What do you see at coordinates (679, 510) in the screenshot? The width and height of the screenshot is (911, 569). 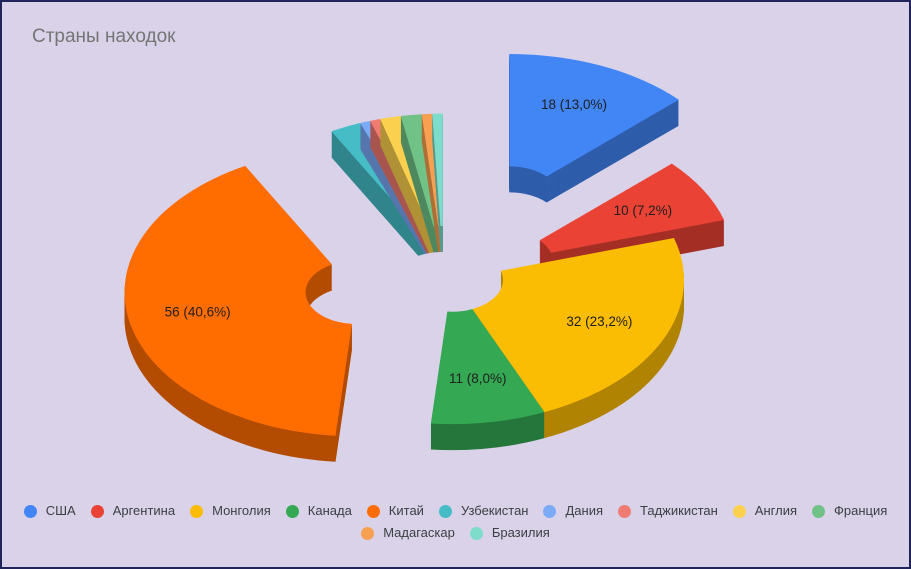 I see `legend-label: Таджикистан` at bounding box center [679, 510].